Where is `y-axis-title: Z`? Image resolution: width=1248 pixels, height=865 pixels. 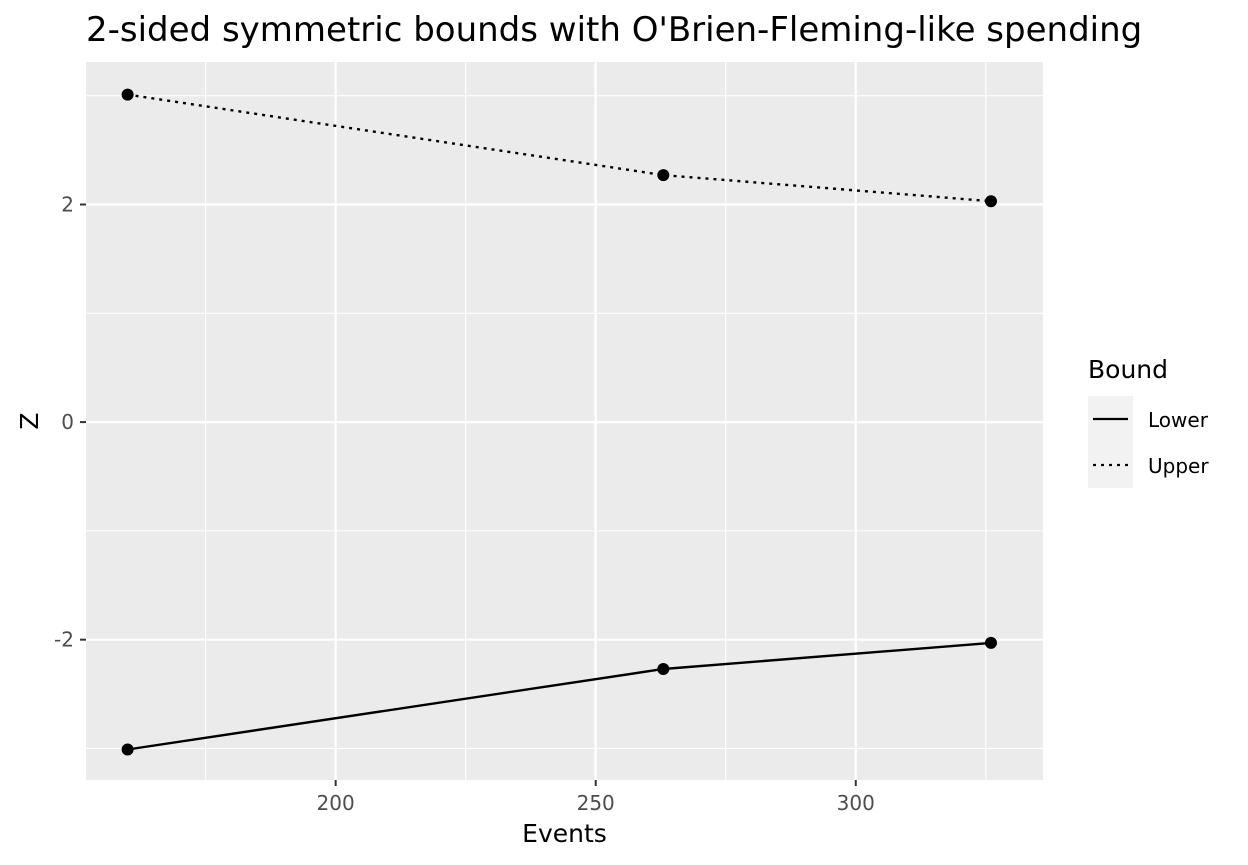 y-axis-title: Z is located at coordinates (29, 420).